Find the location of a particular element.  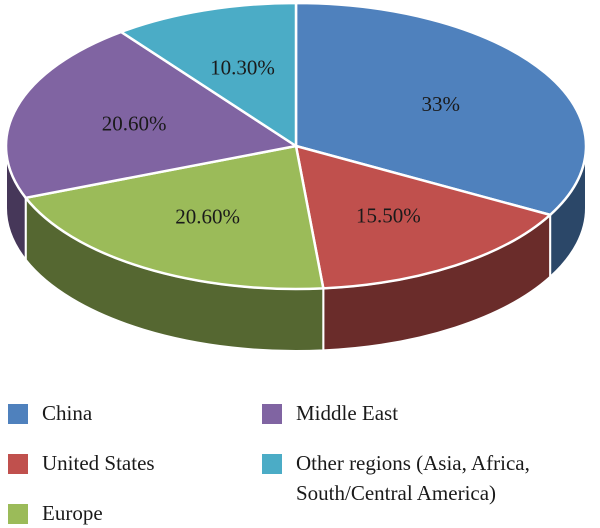

legend-item-china: China is located at coordinates (50, 413).